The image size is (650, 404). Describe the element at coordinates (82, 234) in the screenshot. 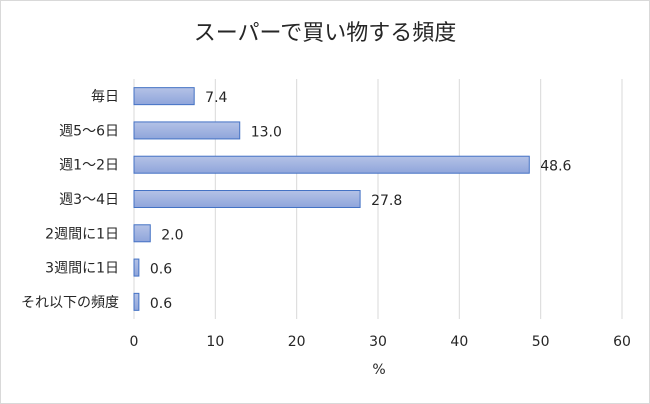

I see `category-label-4: 2週間に1日` at that location.